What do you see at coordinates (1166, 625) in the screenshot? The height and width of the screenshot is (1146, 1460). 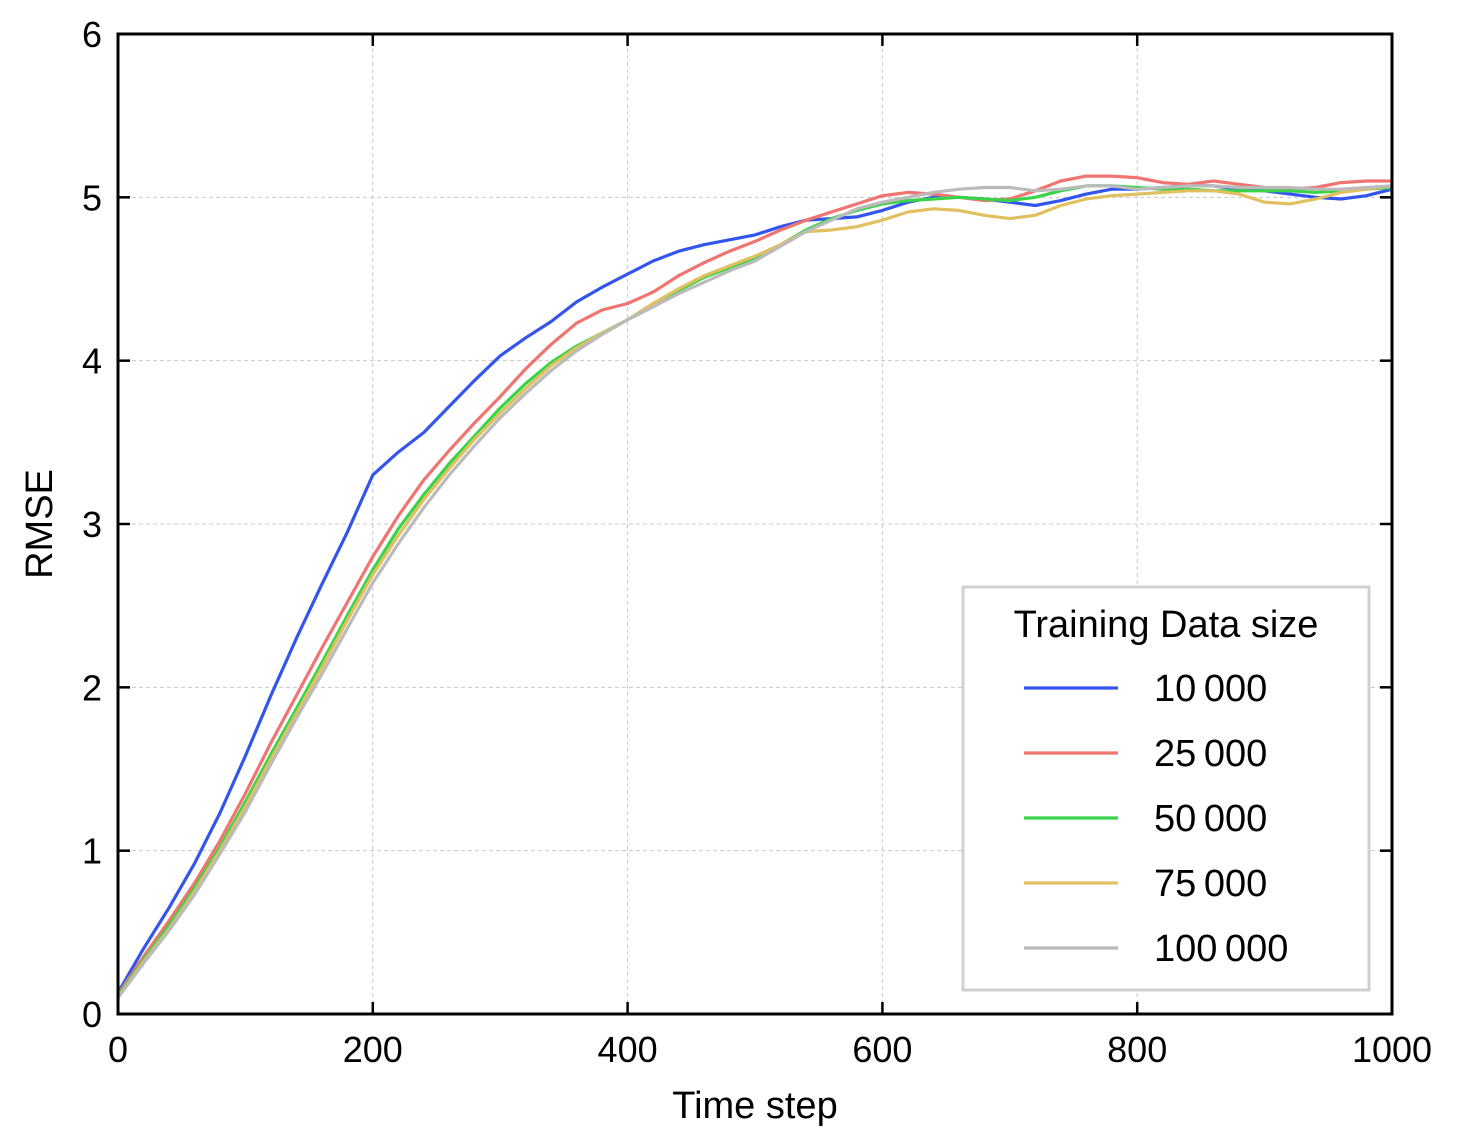 I see `legend-title: Training Data size` at bounding box center [1166, 625].